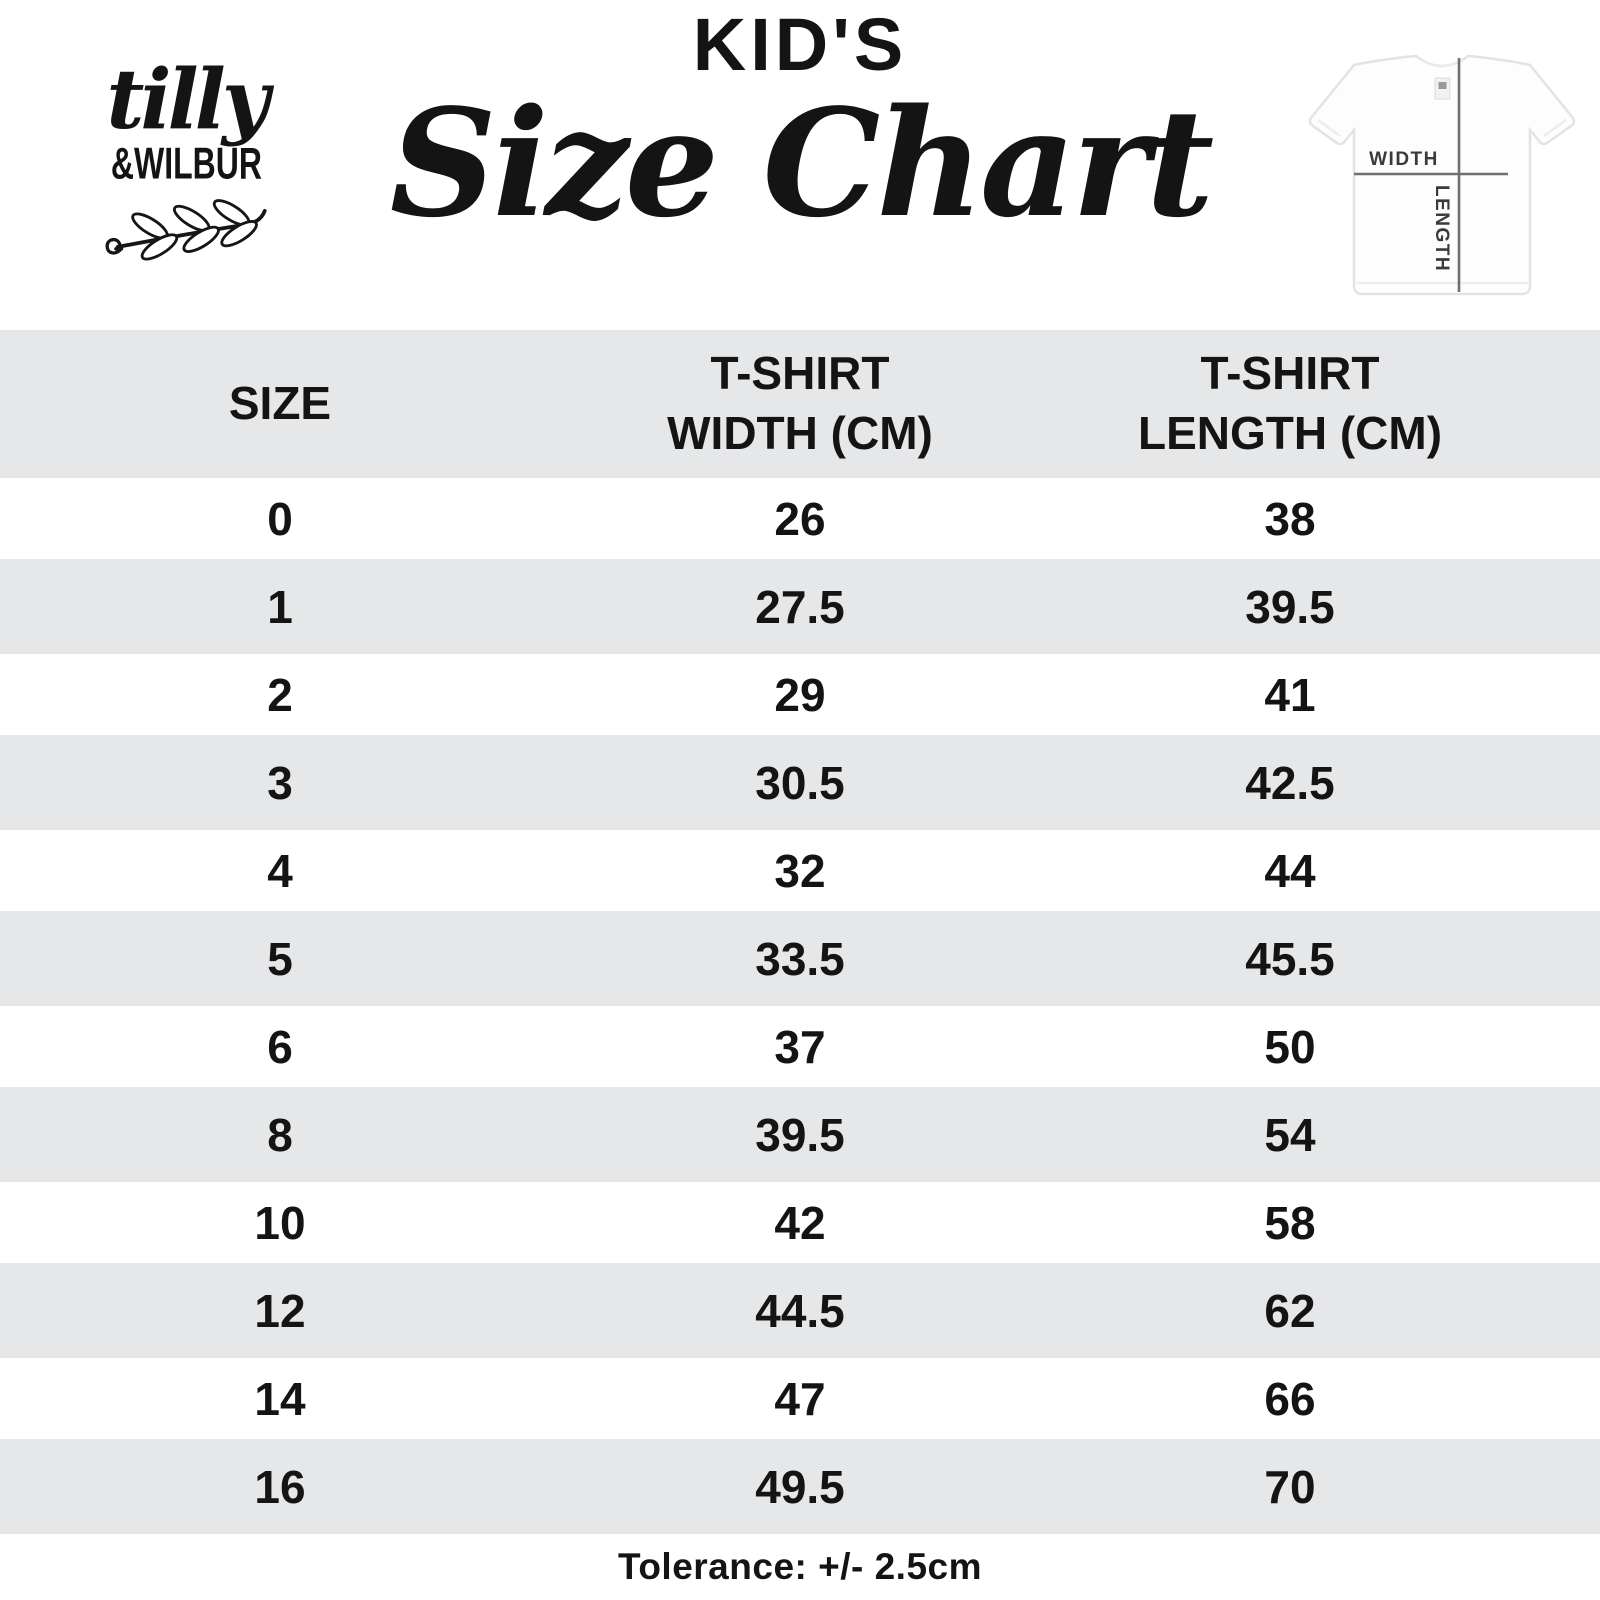 The width and height of the screenshot is (1600, 1600). I want to click on width-cell: 26, so click(800, 518).